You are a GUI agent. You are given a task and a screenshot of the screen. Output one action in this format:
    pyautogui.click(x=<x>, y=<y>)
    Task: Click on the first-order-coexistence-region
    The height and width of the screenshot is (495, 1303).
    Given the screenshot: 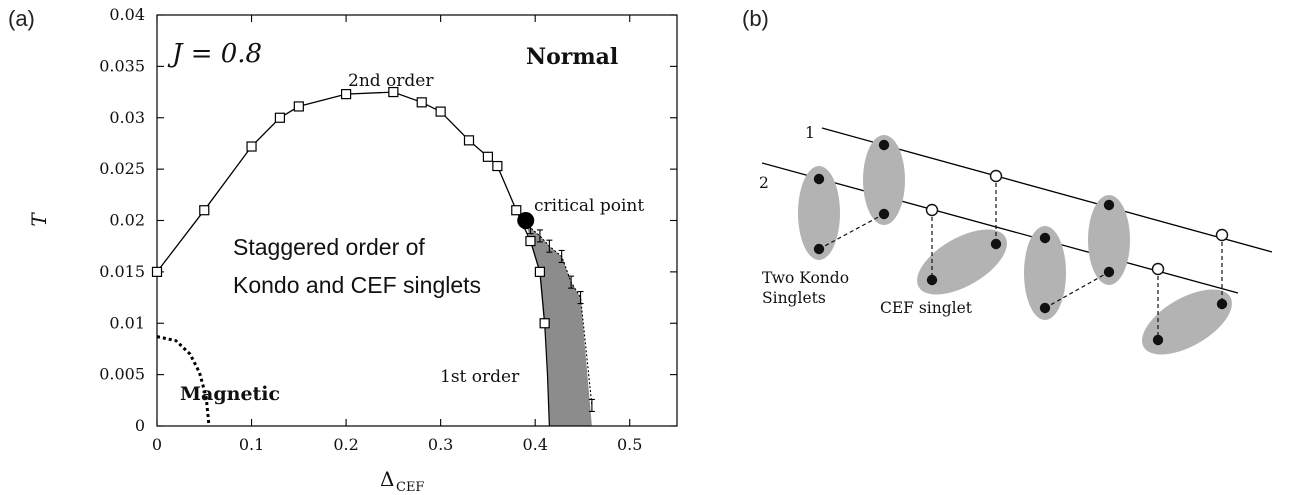 What is the action you would take?
    pyautogui.click(x=558, y=323)
    